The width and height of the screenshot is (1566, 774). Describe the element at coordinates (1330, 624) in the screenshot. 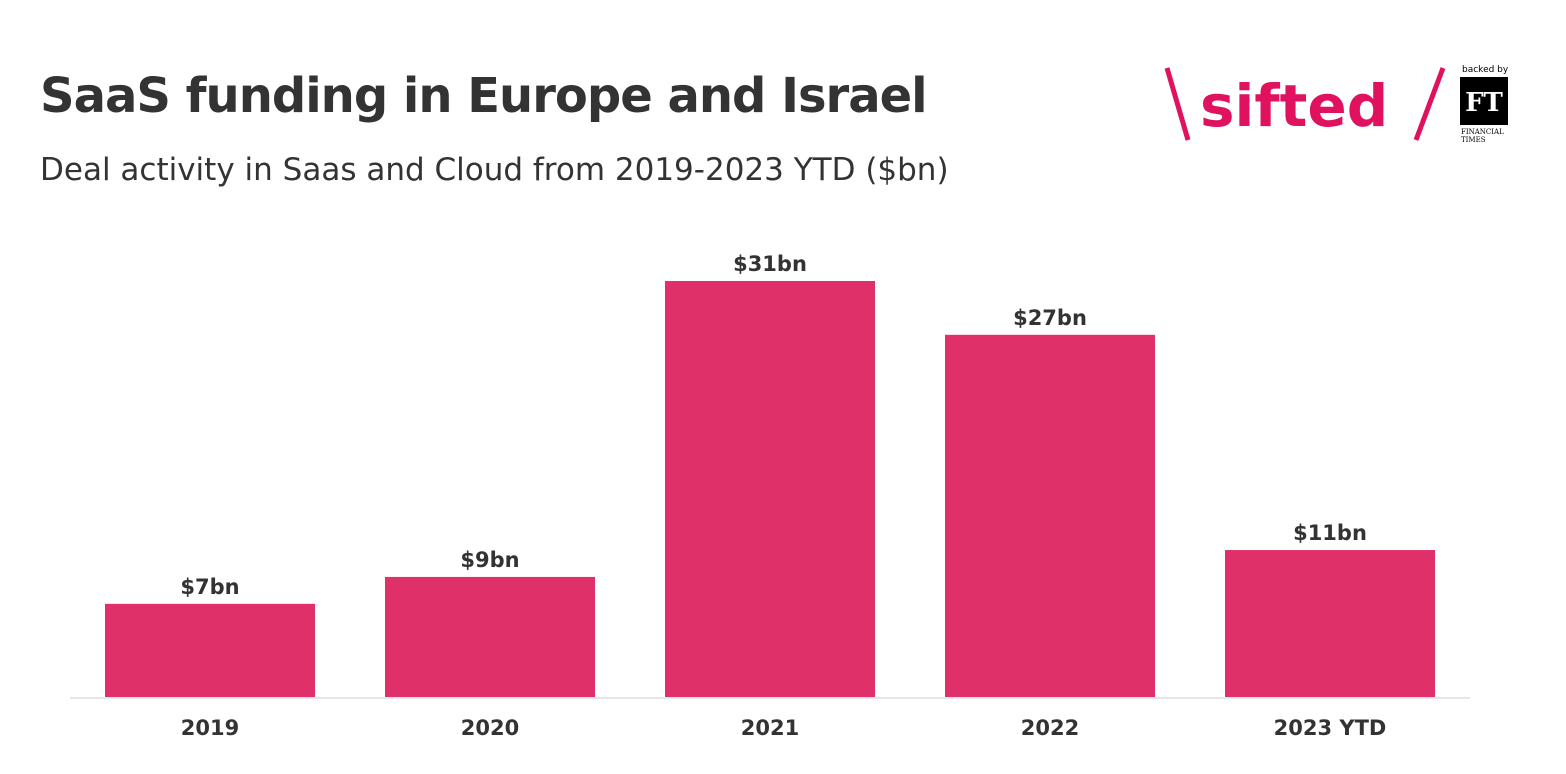

I see `bar-2023-ytd` at that location.